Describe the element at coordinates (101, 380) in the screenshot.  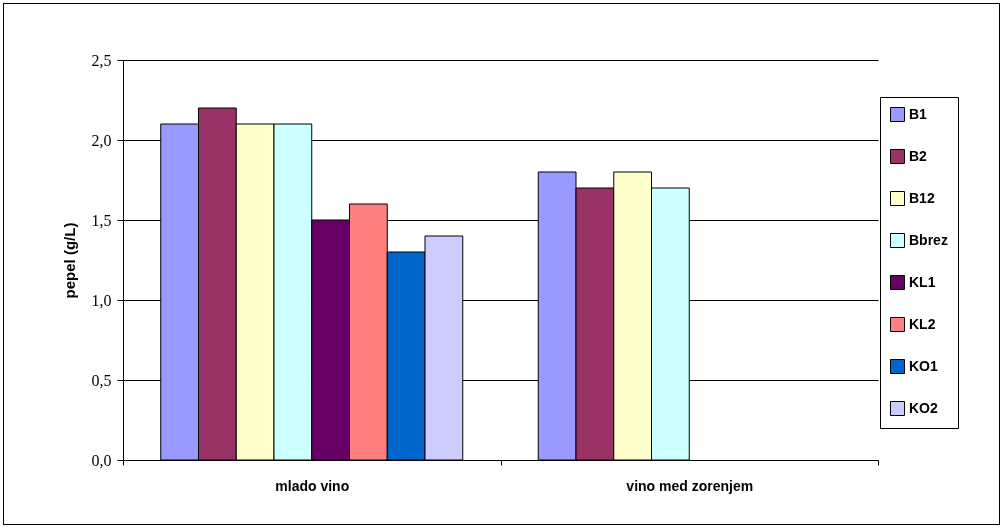
I see `y-tick-label: 0,5` at that location.